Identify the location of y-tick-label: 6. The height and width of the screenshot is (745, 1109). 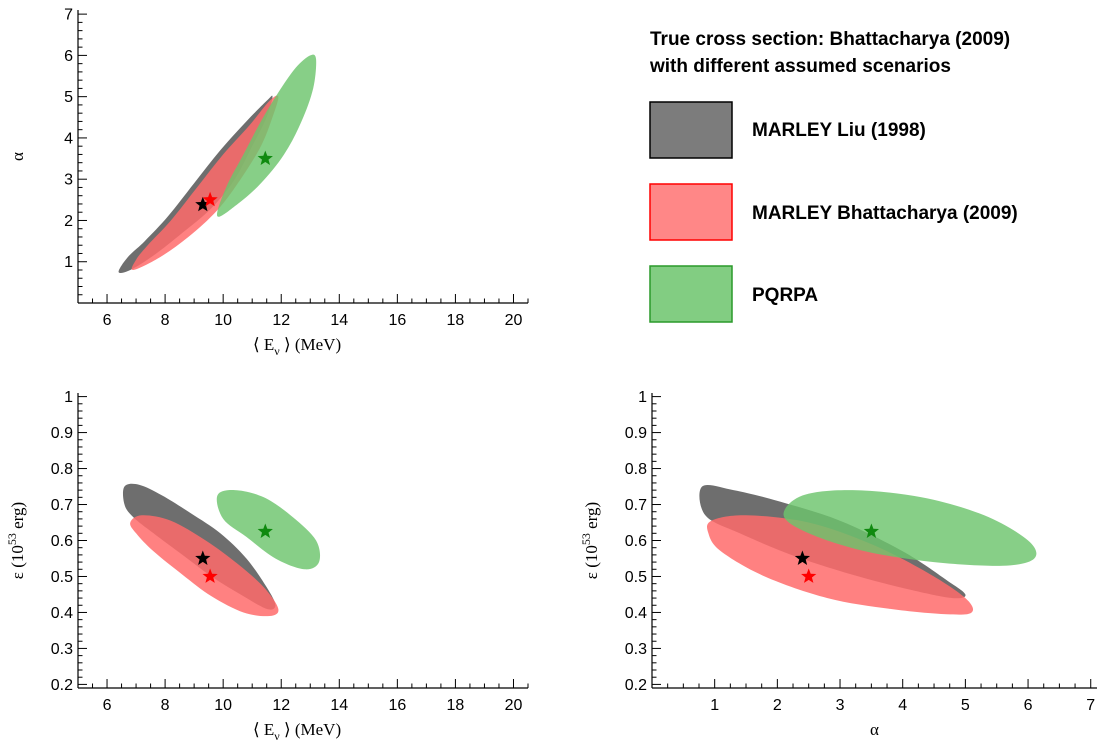
(68, 56).